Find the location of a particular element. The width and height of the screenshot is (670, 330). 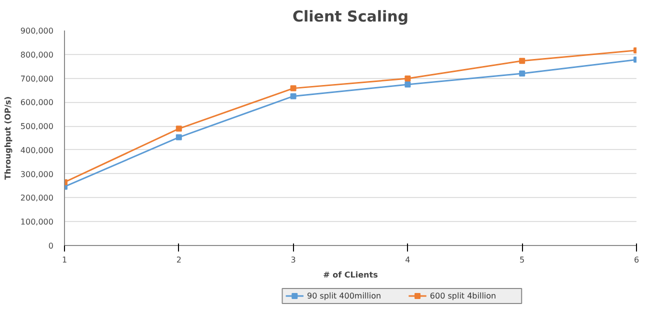

x-tick-label: 2 is located at coordinates (179, 260).